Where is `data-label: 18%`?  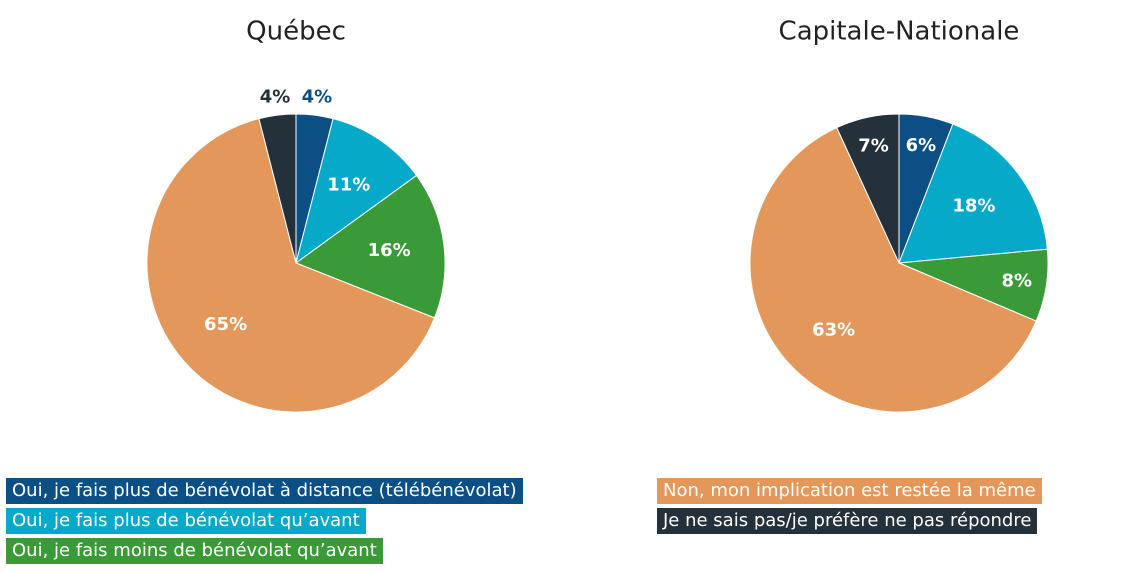
data-label: 18% is located at coordinates (973, 205).